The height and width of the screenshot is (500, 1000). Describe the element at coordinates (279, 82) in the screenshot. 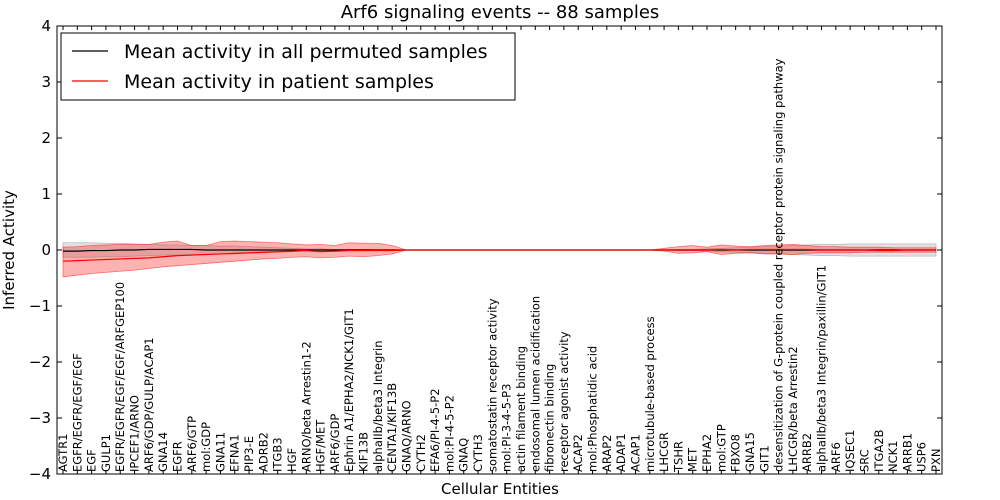

I see `legend-label-patient: Mean activity in patient samples` at that location.